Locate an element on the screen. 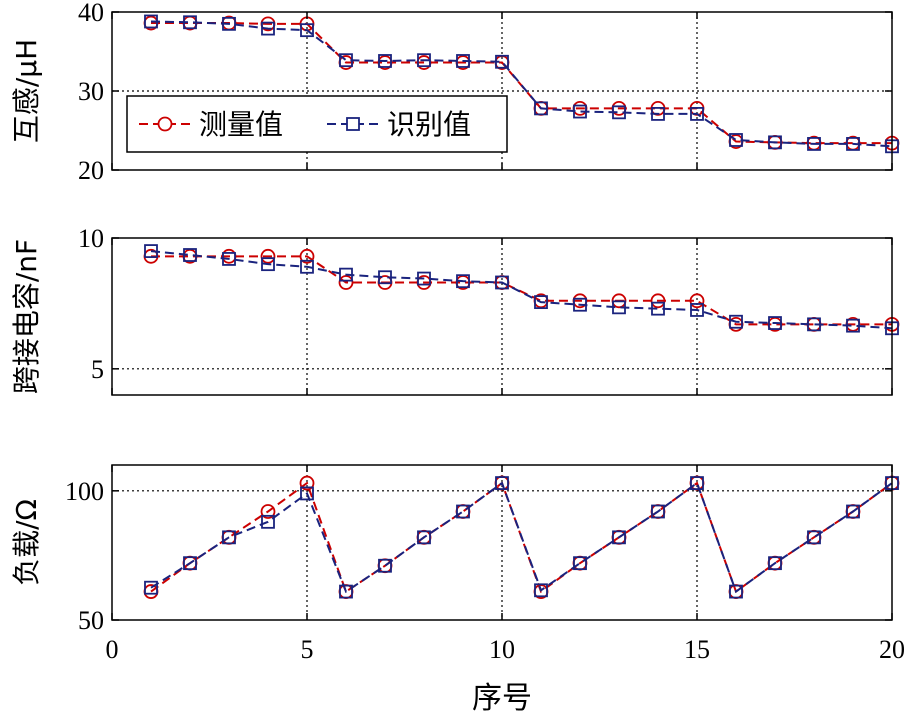 The image size is (908, 716). x-axis-label: 序号 is located at coordinates (502, 698).